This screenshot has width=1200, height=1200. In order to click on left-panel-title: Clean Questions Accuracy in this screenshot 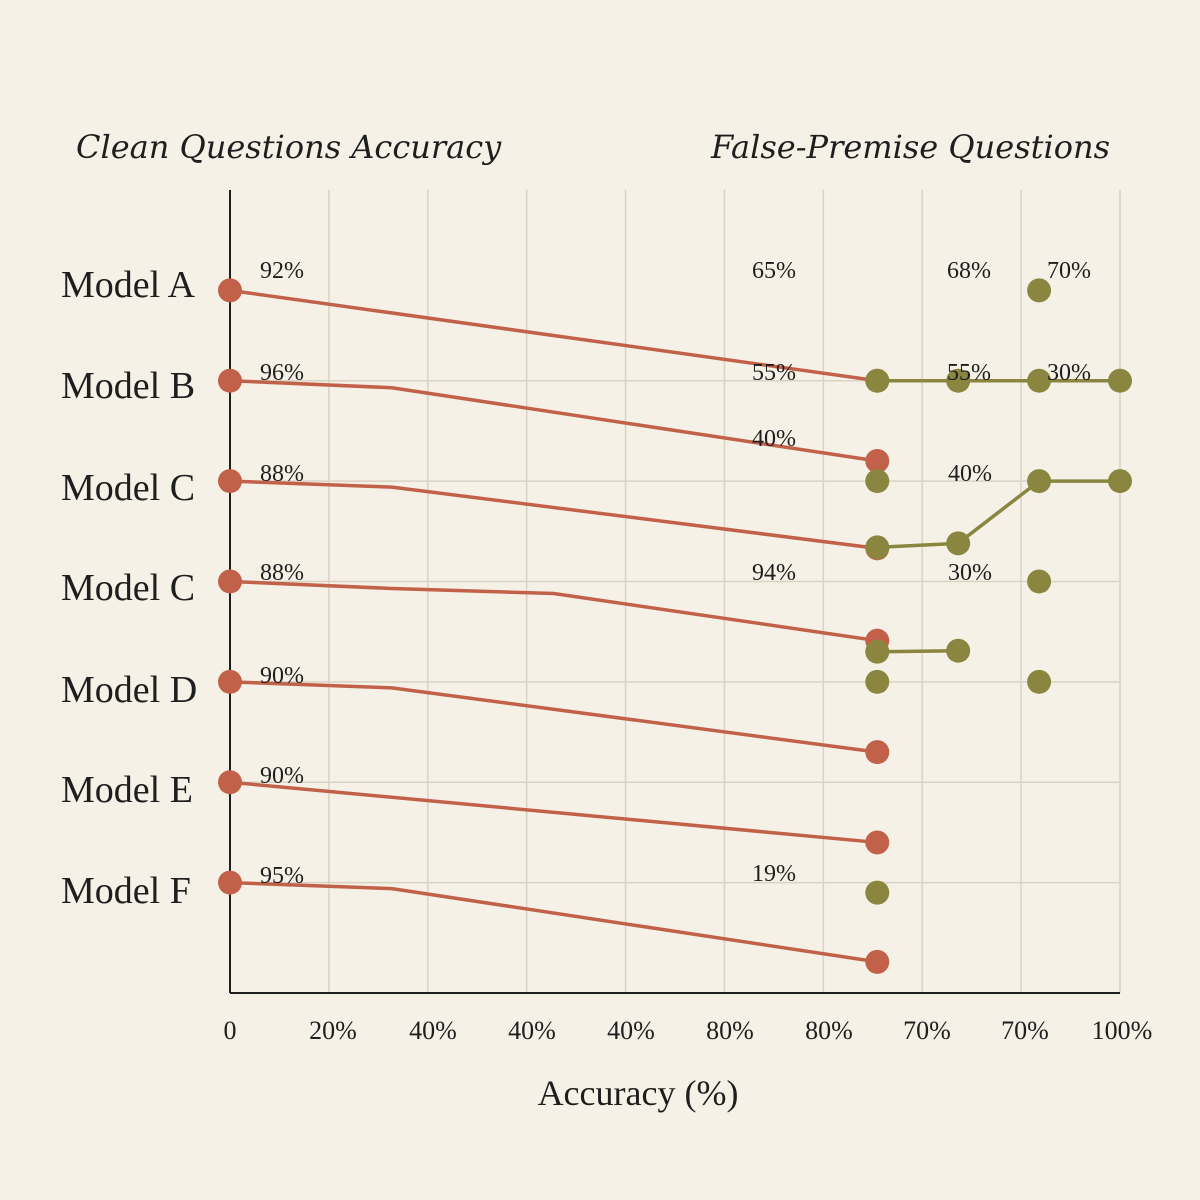, I will do `click(289, 147)`.